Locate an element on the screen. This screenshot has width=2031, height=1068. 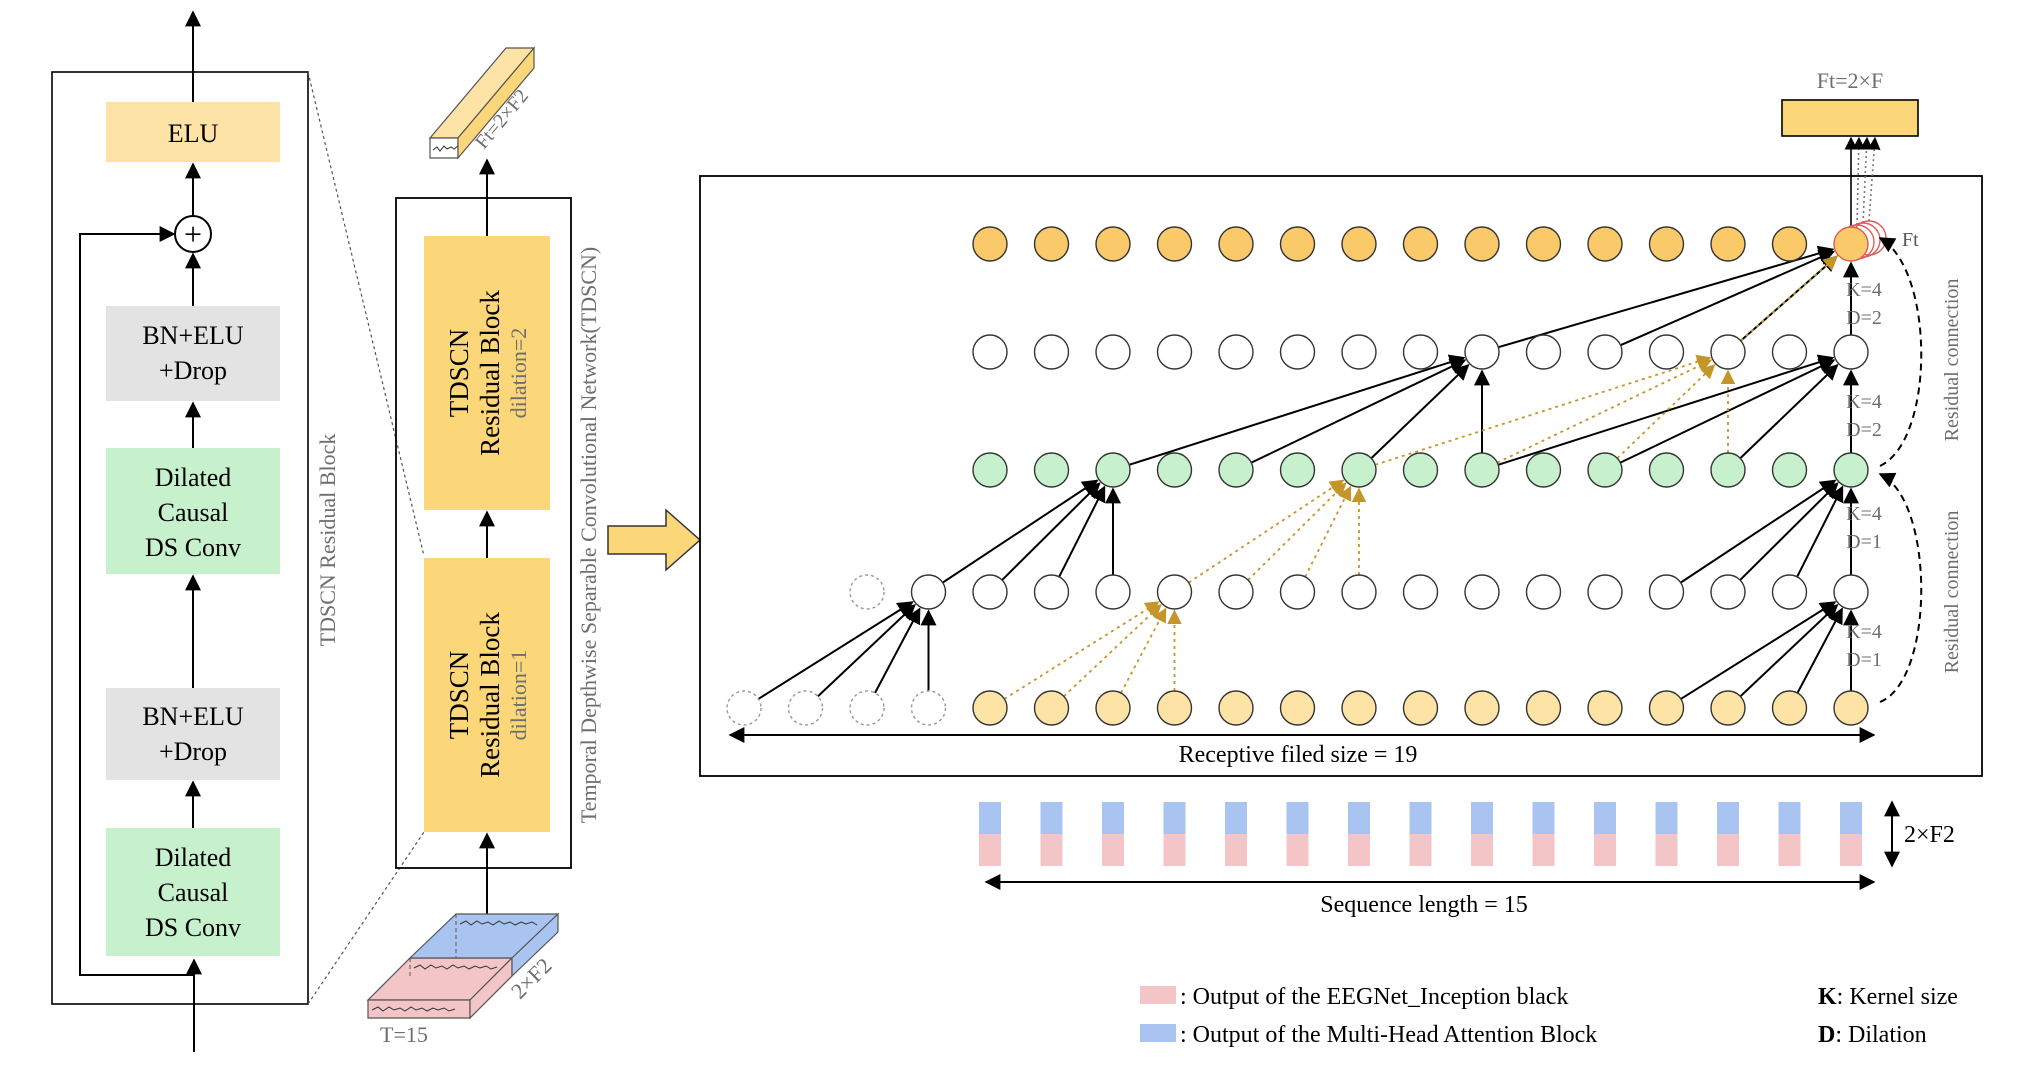
layer3-k: K=4 is located at coordinates (1864, 402).